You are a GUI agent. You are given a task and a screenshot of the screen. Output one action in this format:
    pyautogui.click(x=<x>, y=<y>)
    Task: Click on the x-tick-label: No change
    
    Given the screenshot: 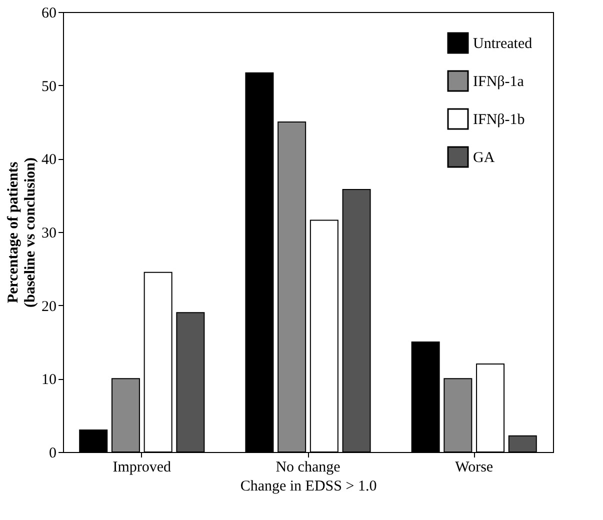 What is the action you would take?
    pyautogui.click(x=308, y=468)
    